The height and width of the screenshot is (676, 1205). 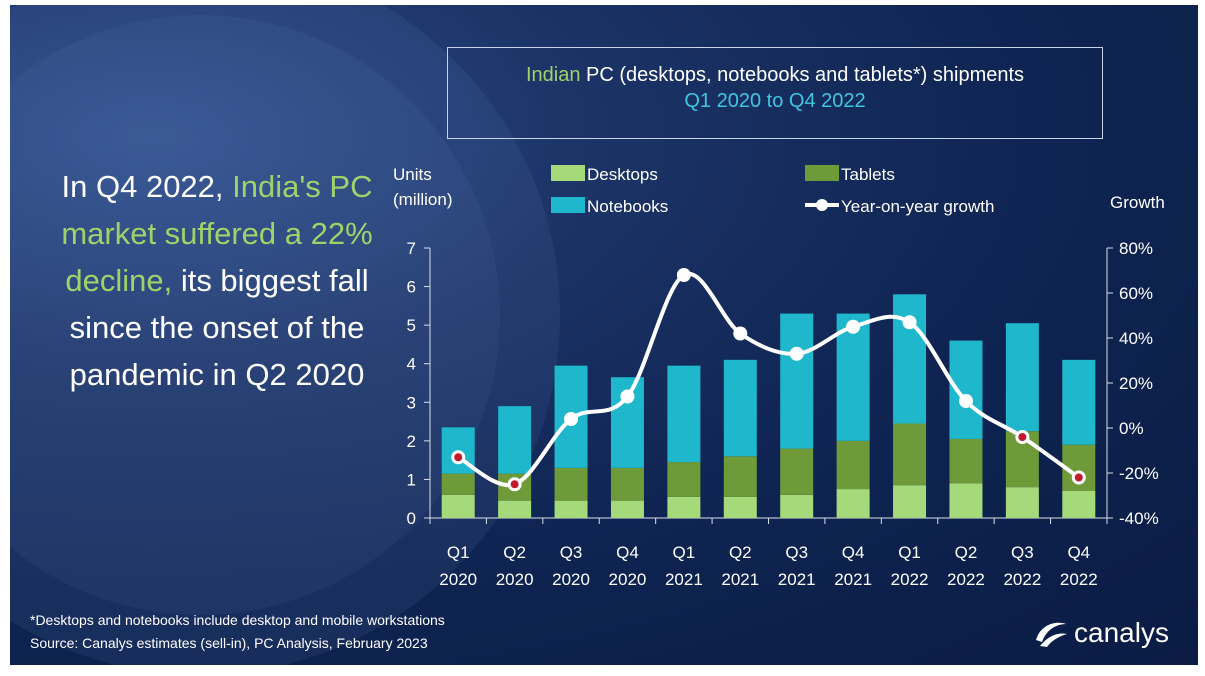 I want to click on legend-label: Desktops, so click(x=622, y=174).